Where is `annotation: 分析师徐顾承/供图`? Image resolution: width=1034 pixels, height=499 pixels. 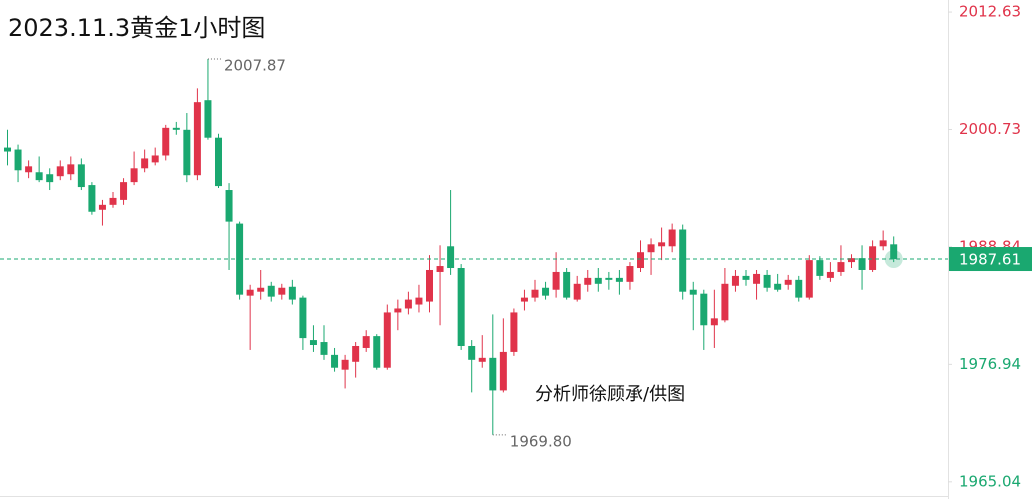
annotation: 分析师徐顾承/供图 is located at coordinates (610, 394).